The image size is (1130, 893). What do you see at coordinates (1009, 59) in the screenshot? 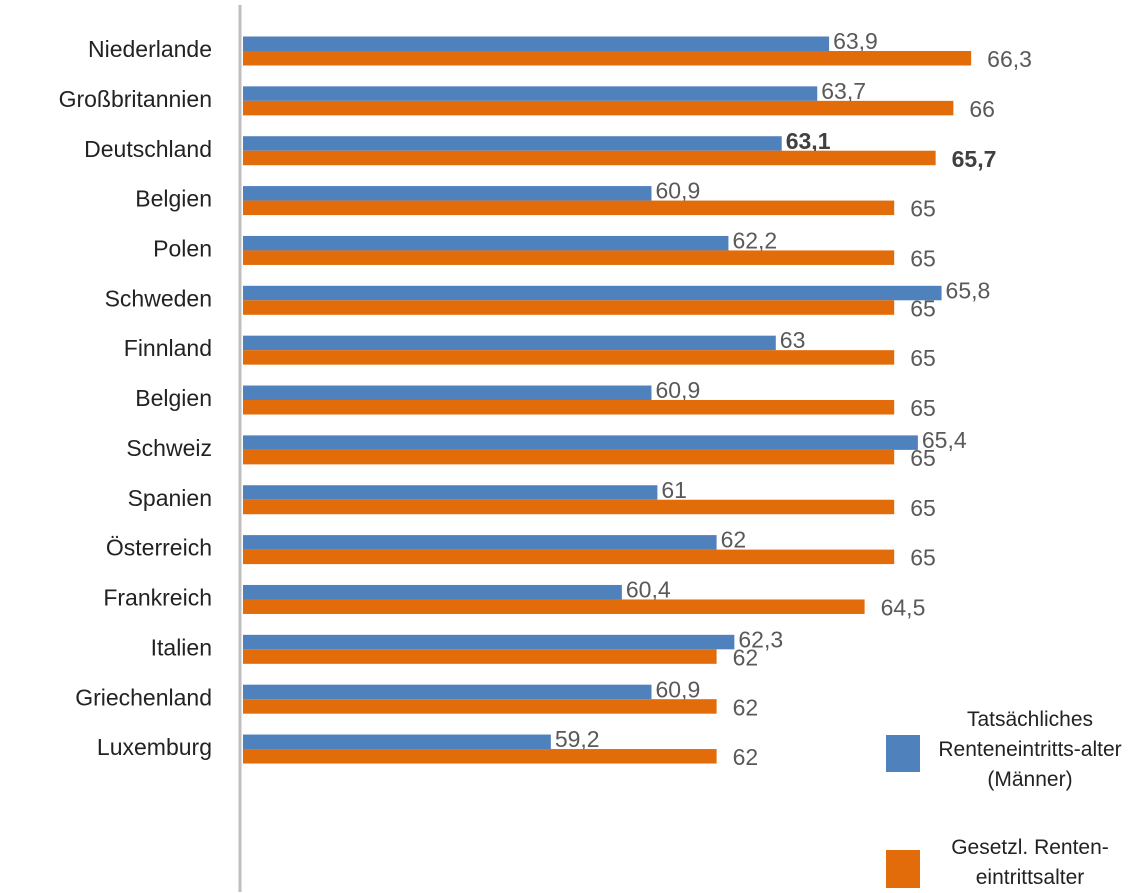
I see `data-label: 66,3` at bounding box center [1009, 59].